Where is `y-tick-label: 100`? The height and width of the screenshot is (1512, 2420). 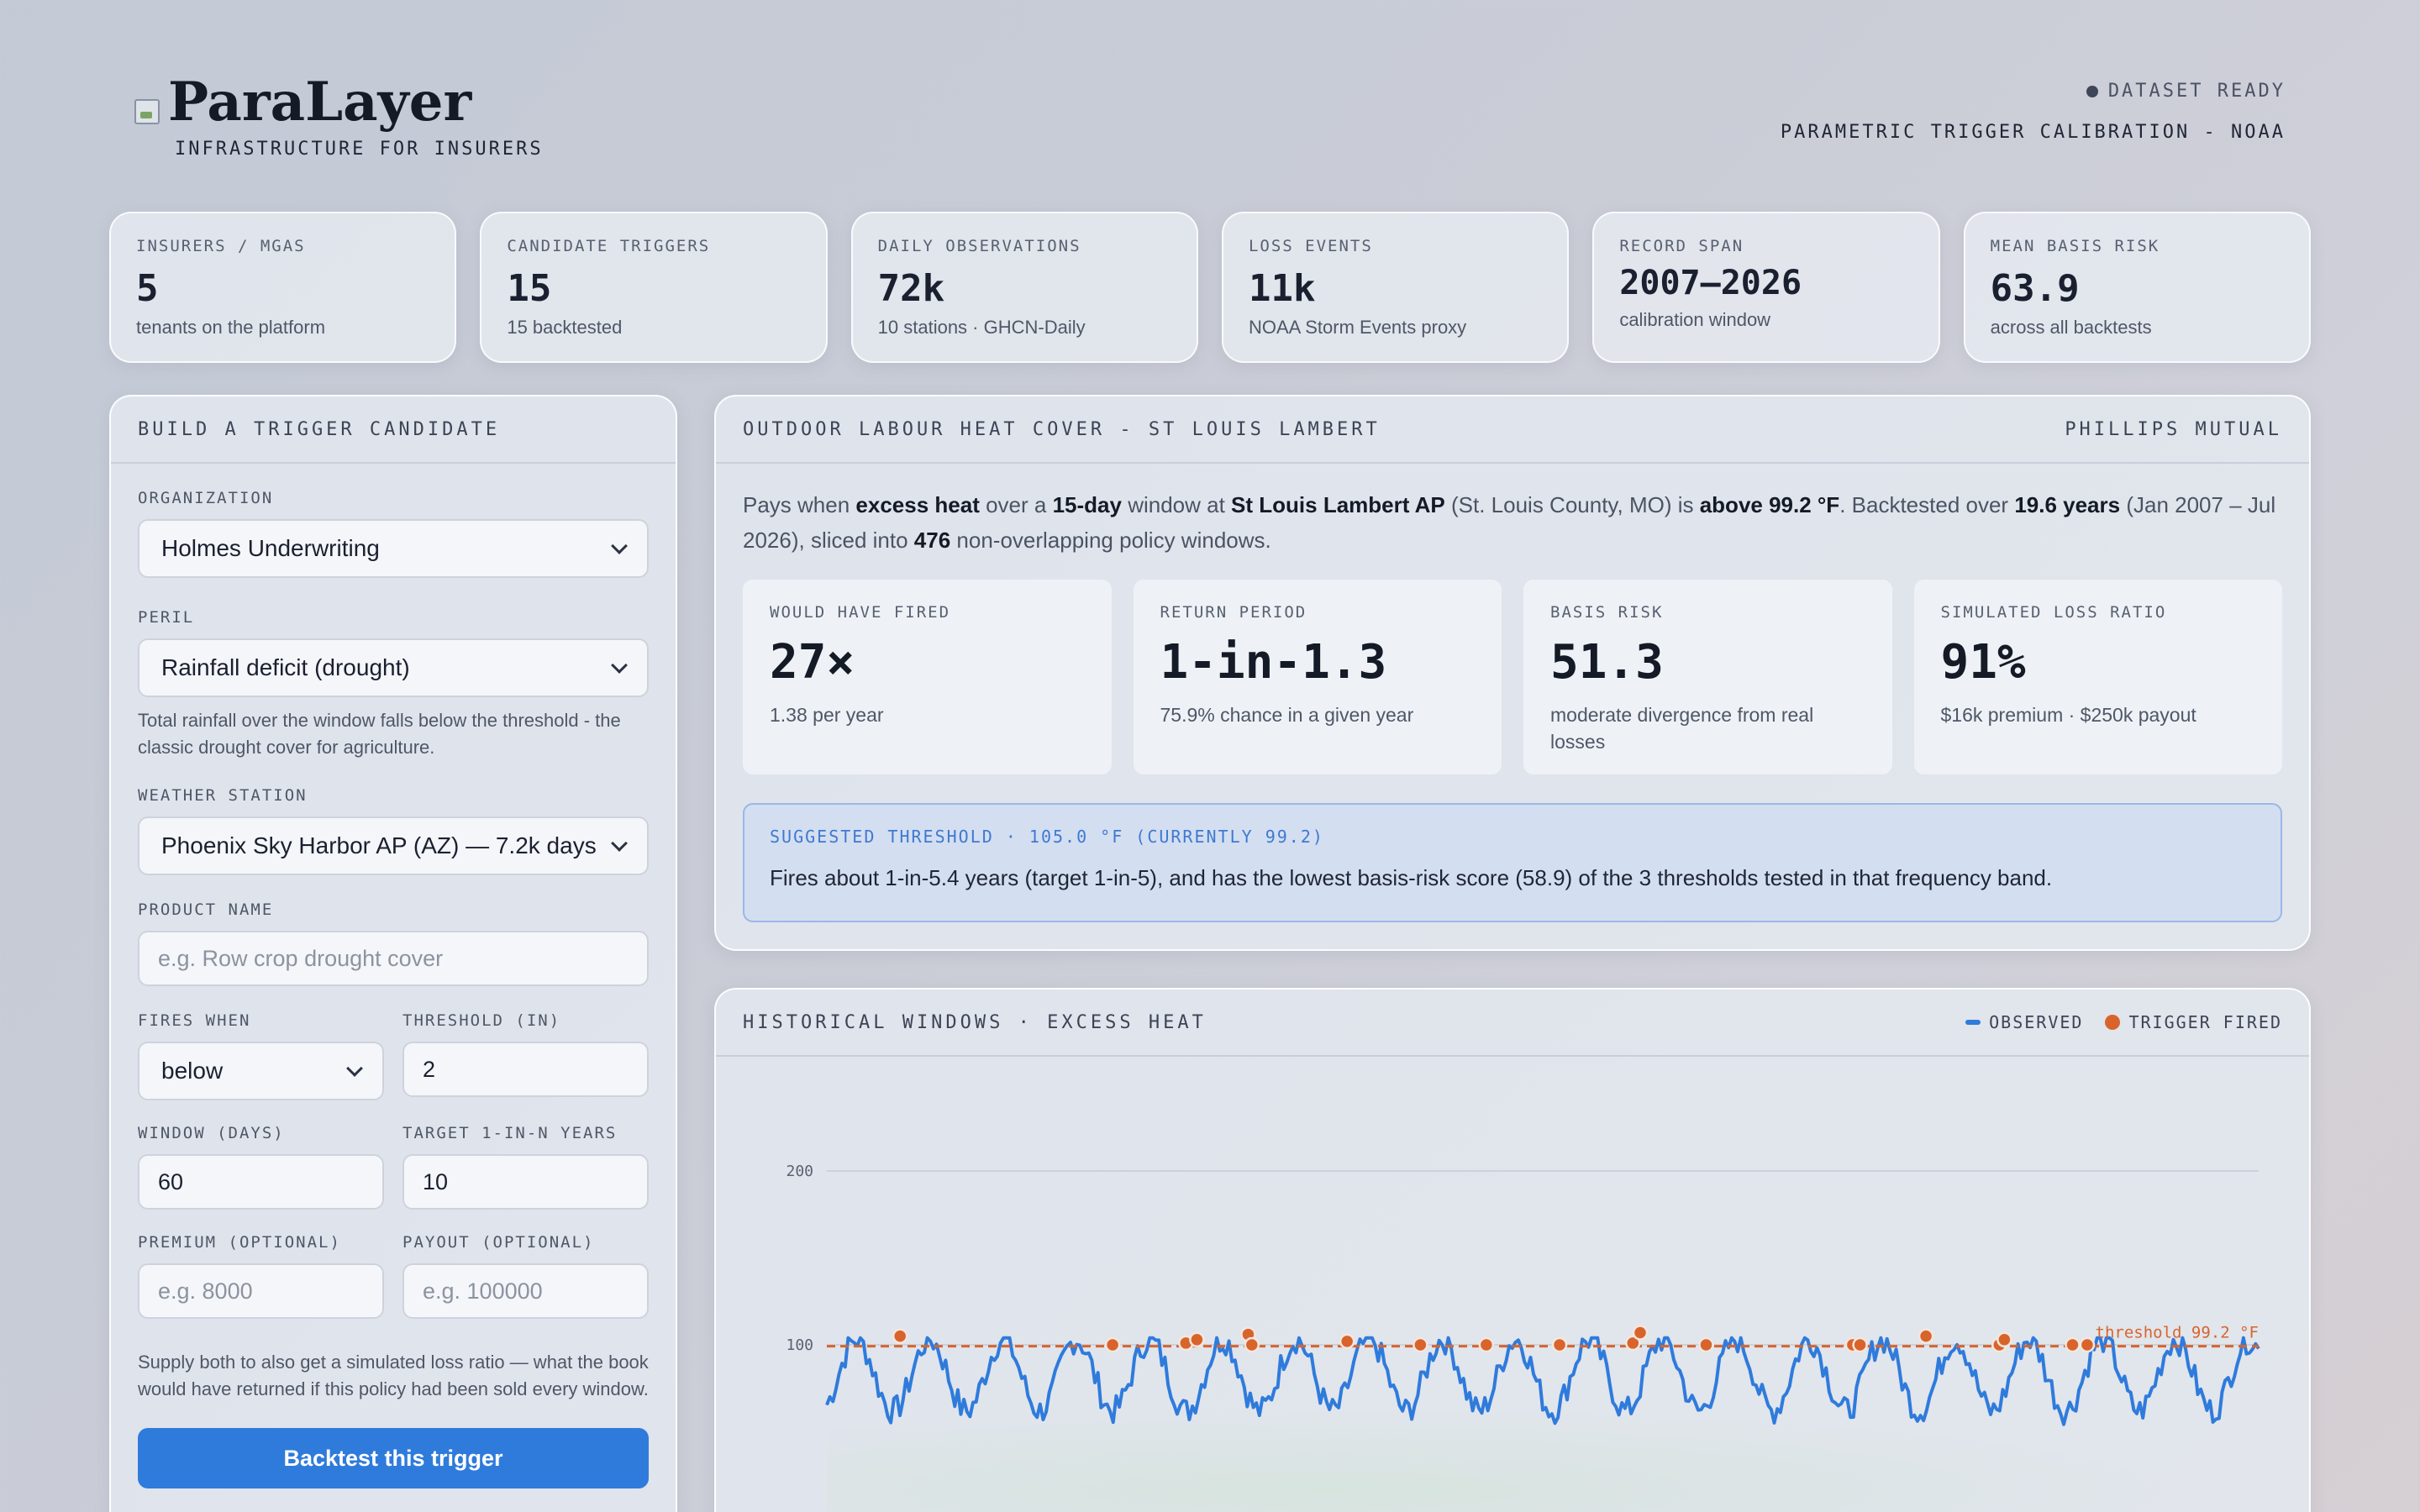
y-tick-label: 100 is located at coordinates (799, 1345).